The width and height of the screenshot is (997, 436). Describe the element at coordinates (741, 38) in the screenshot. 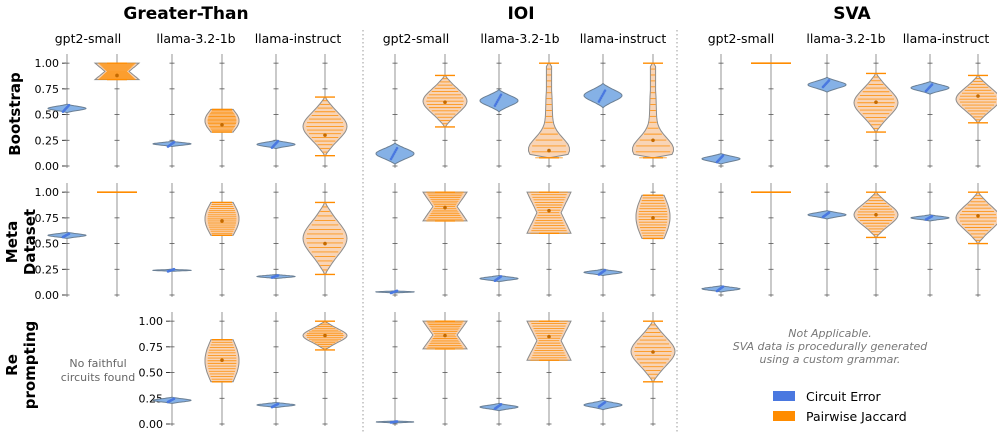

I see `model-label-sva-gpt2: gpt2-small` at that location.